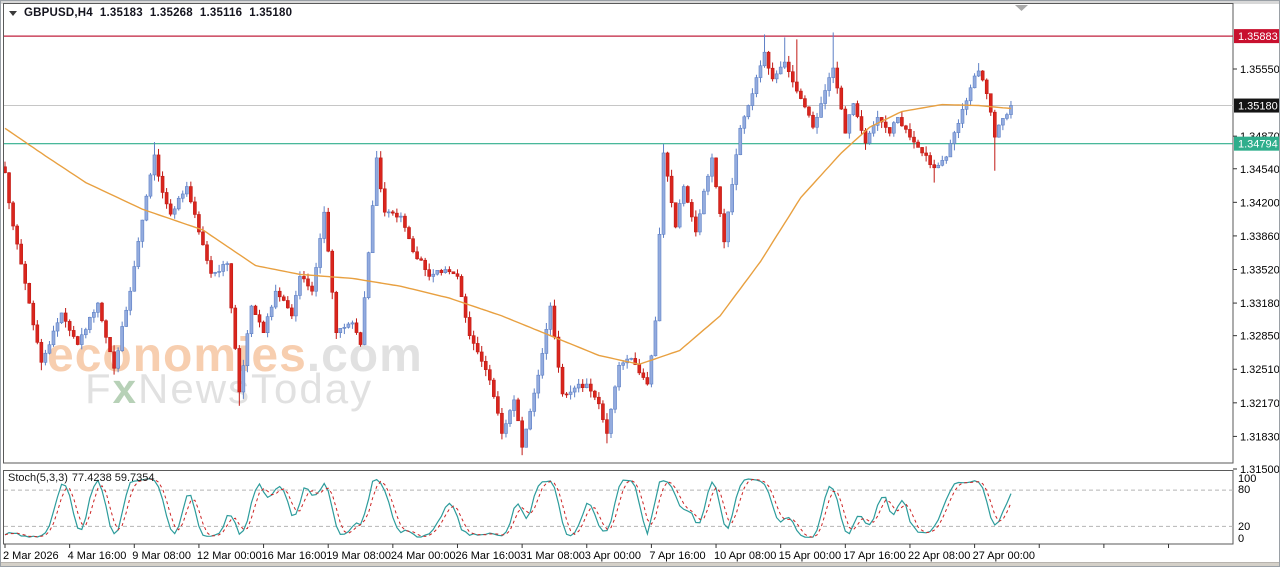 The height and width of the screenshot is (567, 1280). I want to click on time-axis-label: 9 Mar 08:00, so click(161, 556).